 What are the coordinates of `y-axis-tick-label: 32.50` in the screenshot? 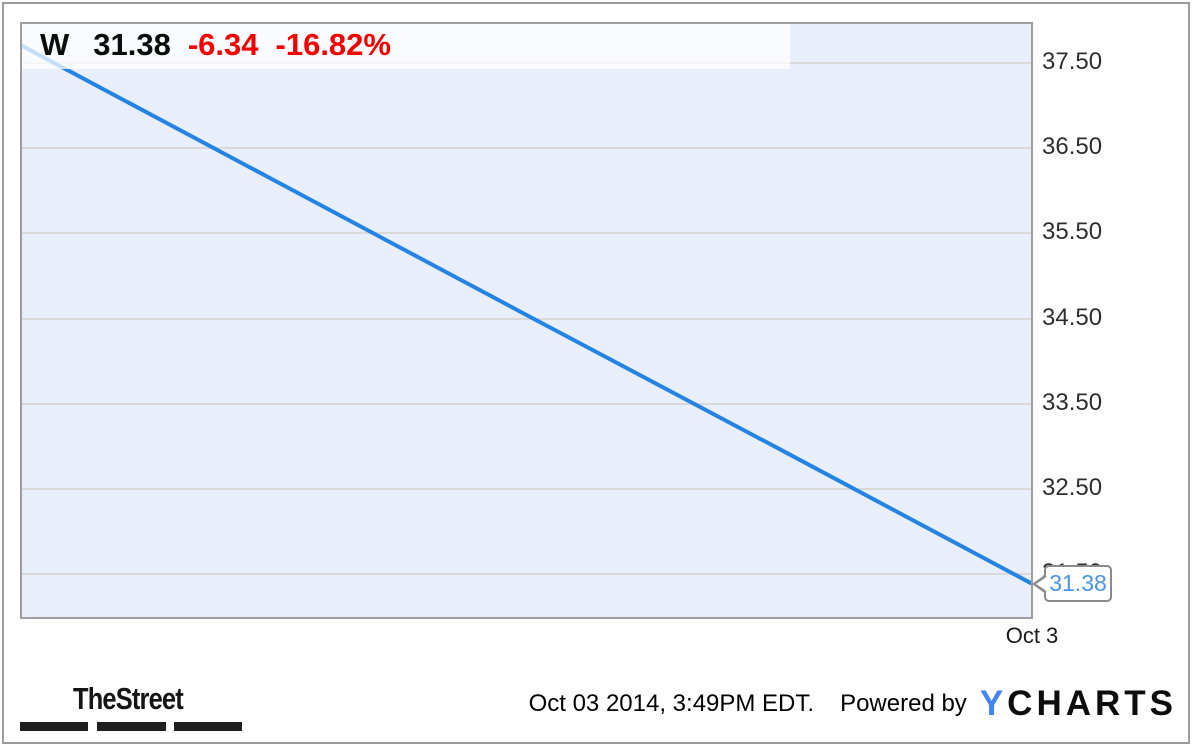 It's located at (1072, 487).